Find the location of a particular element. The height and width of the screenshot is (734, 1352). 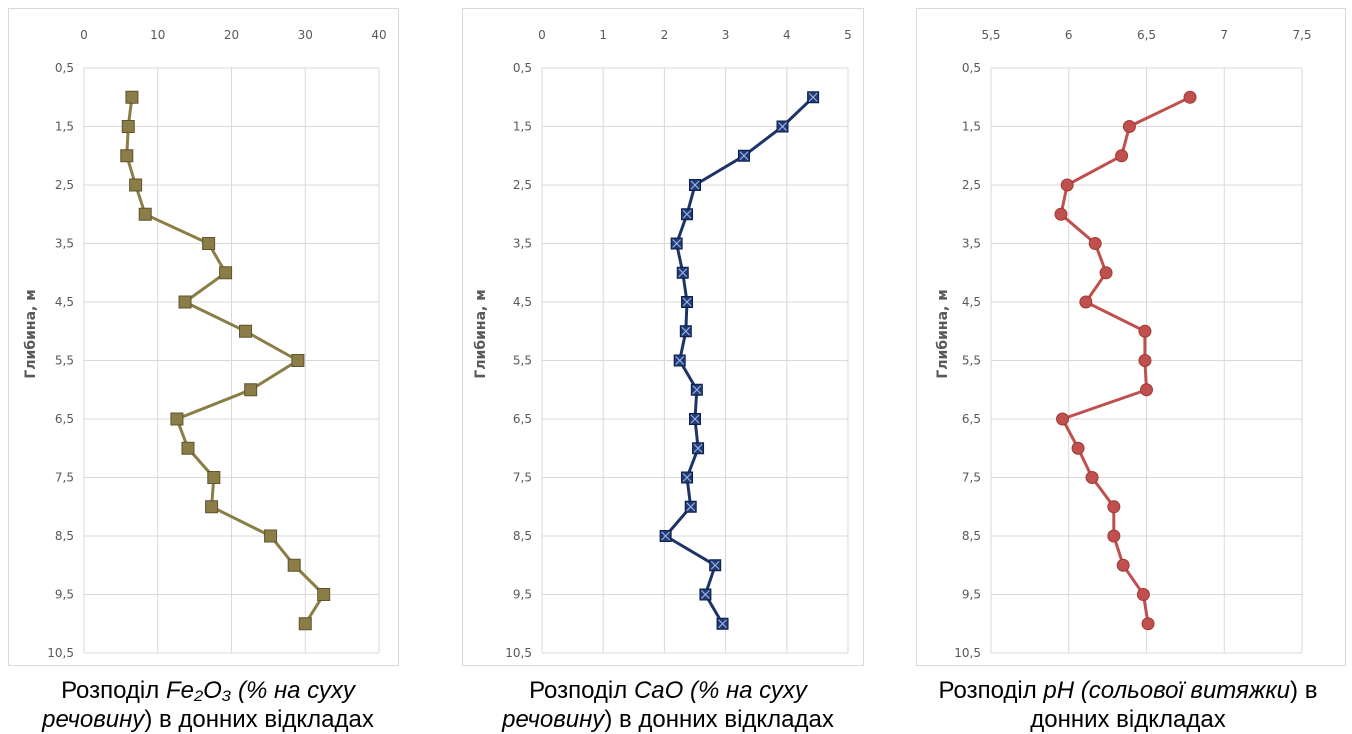

x-tick-label: 7 is located at coordinates (1224, 35).